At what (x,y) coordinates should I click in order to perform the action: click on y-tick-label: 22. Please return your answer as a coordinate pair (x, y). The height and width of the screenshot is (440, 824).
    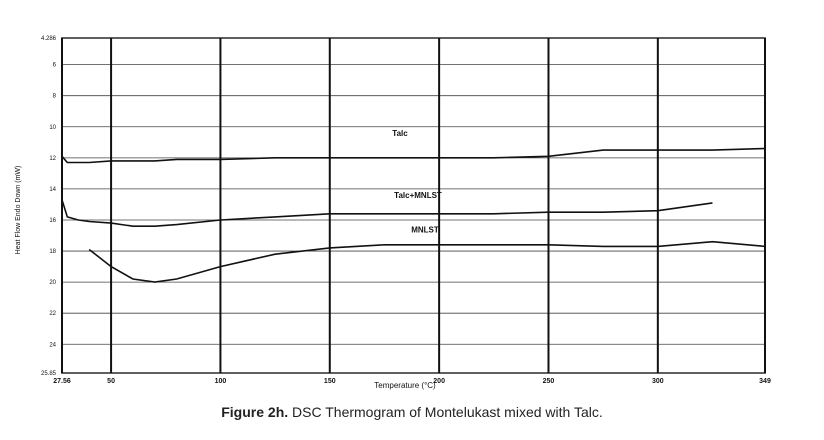
    Looking at the image, I should click on (52, 314).